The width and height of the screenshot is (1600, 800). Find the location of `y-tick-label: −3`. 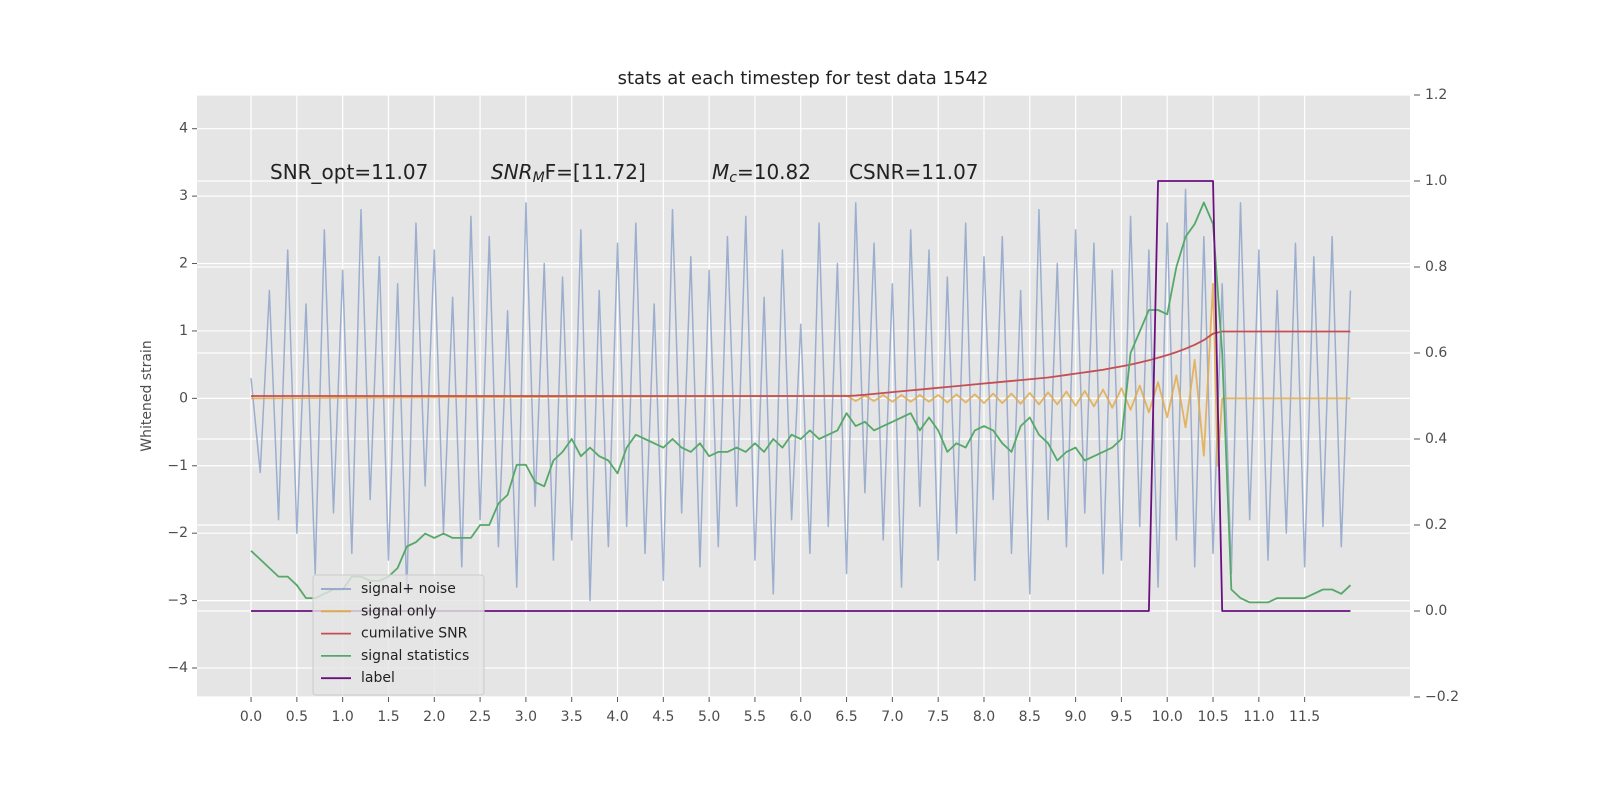

y-tick-label: −3 is located at coordinates (177, 601).